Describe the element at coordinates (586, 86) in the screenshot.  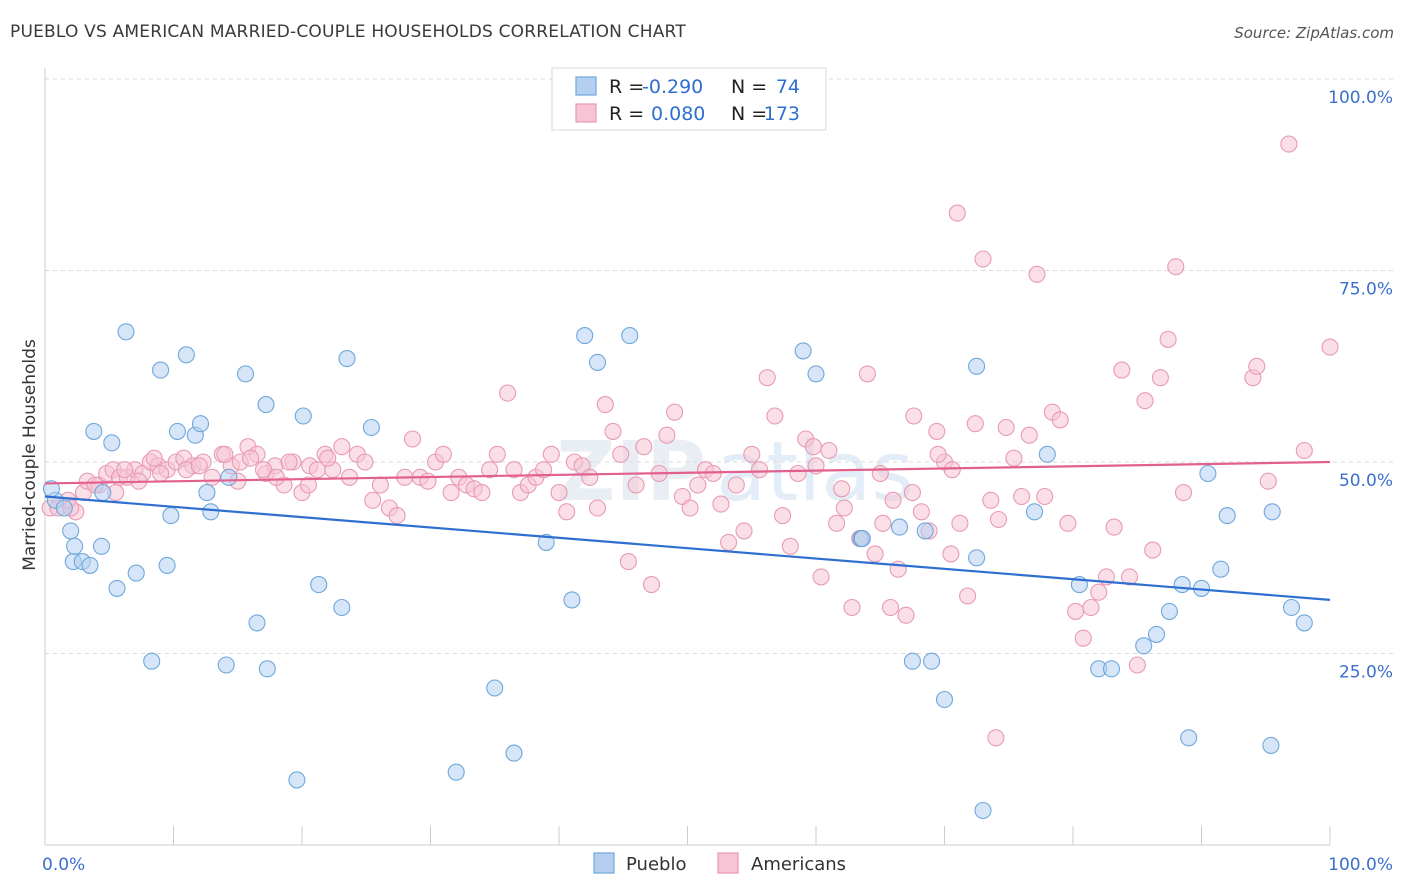
I see `stats-legend-swatch-pueblo` at that location.